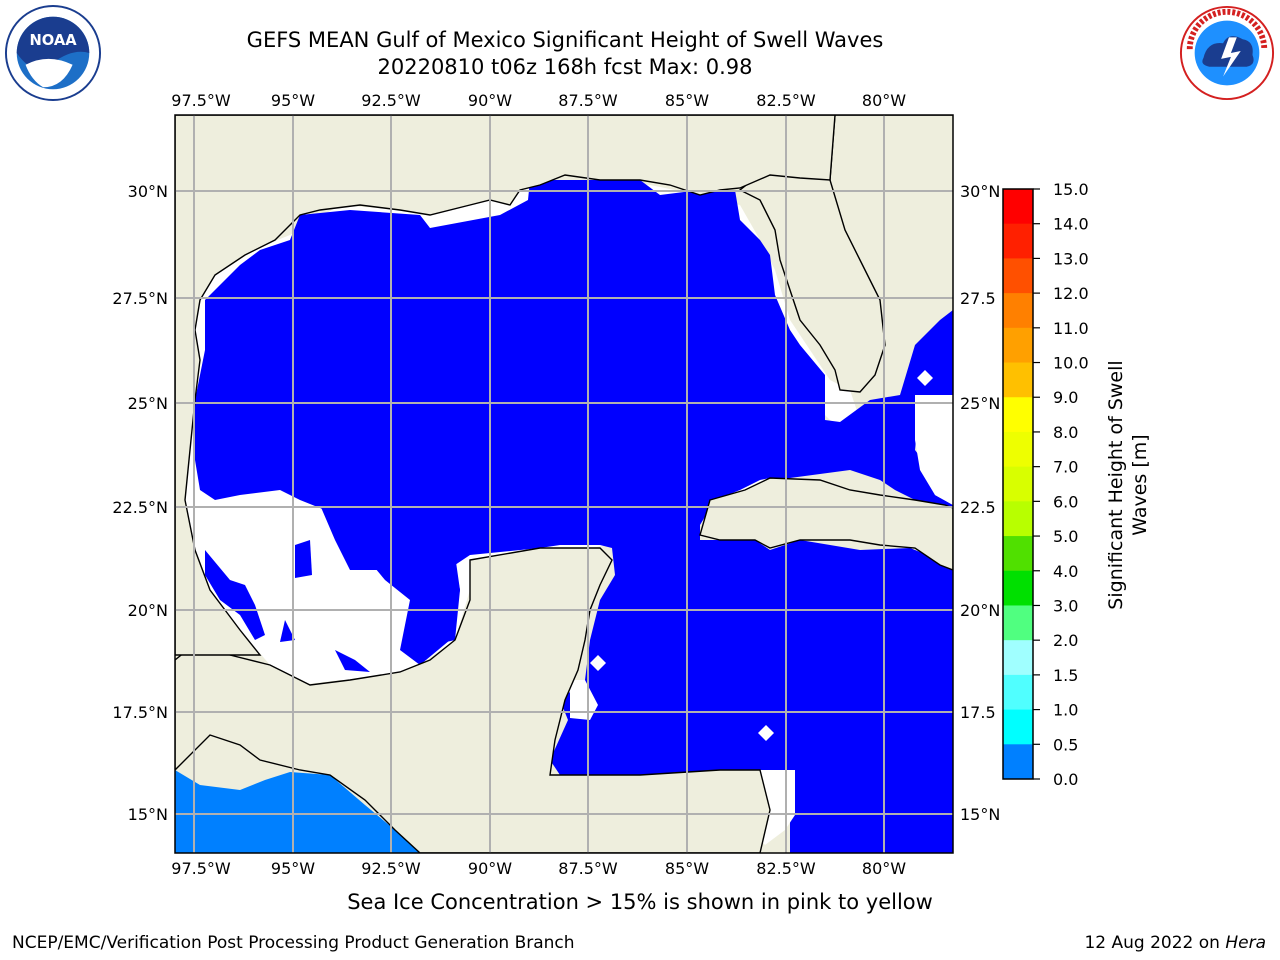 Image resolution: width=1280 pixels, height=960 pixels. Describe the element at coordinates (826, 524) in the screenshot. I see `land-cuba` at that location.